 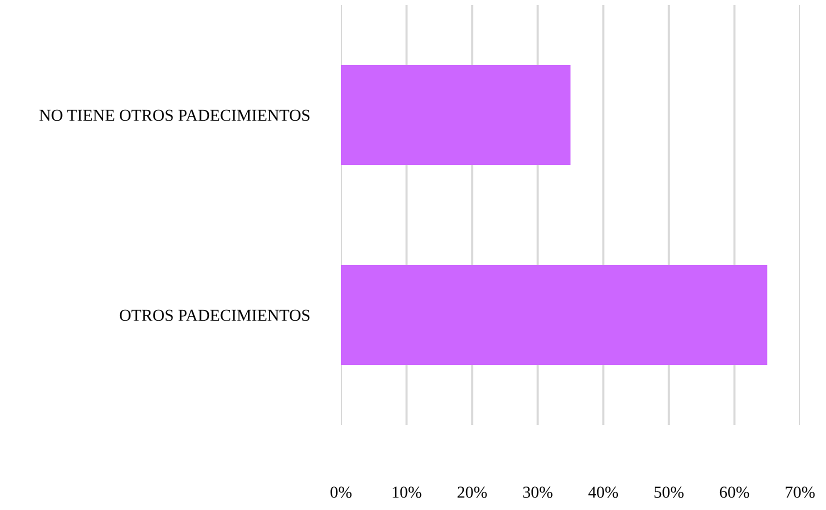 What do you see at coordinates (215, 315) in the screenshot?
I see `y-tick-label: OTROS PADECIMIENTOS` at bounding box center [215, 315].